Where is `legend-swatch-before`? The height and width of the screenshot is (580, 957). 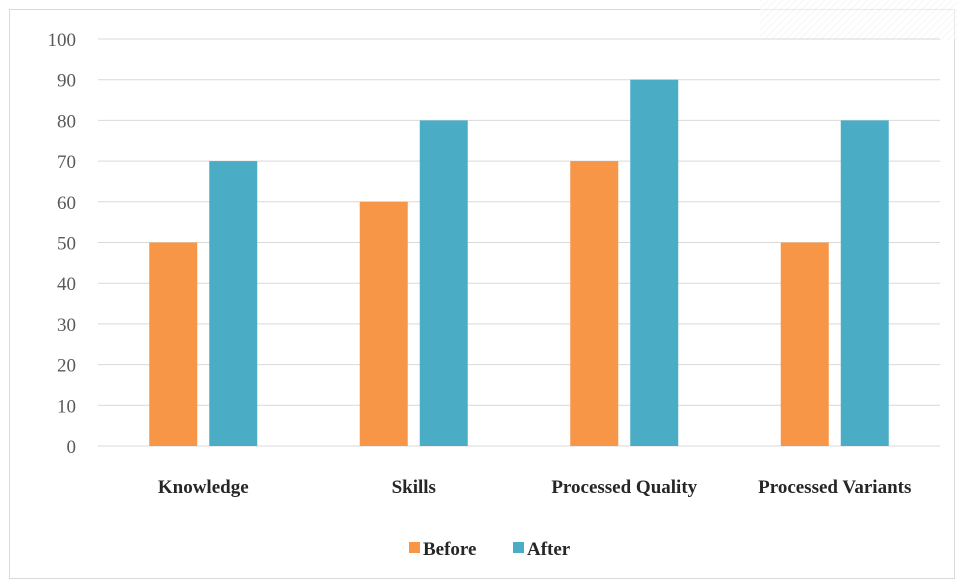
legend-swatch-before is located at coordinates (414, 547).